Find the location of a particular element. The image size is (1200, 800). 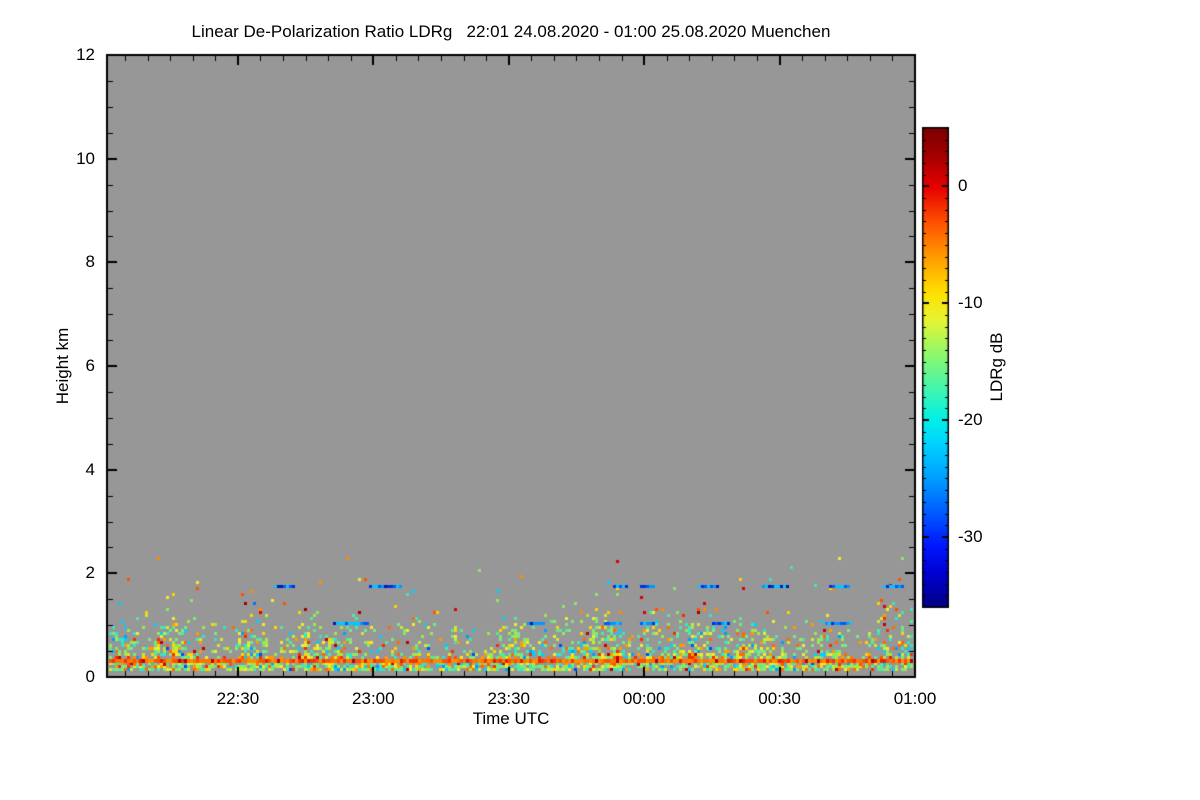

y-axis-tick-label: 4 is located at coordinates (90, 469).